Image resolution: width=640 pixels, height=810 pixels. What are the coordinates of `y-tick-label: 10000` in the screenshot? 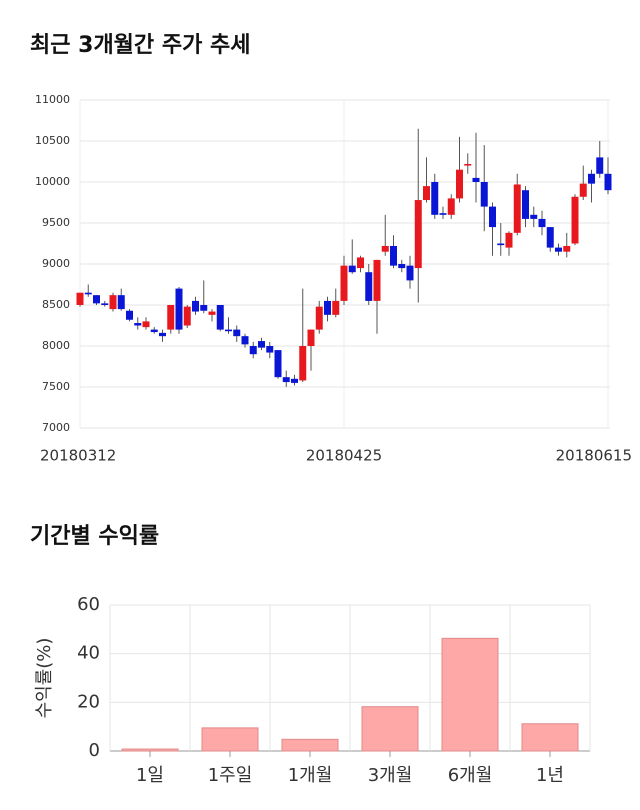 It's located at (52, 181).